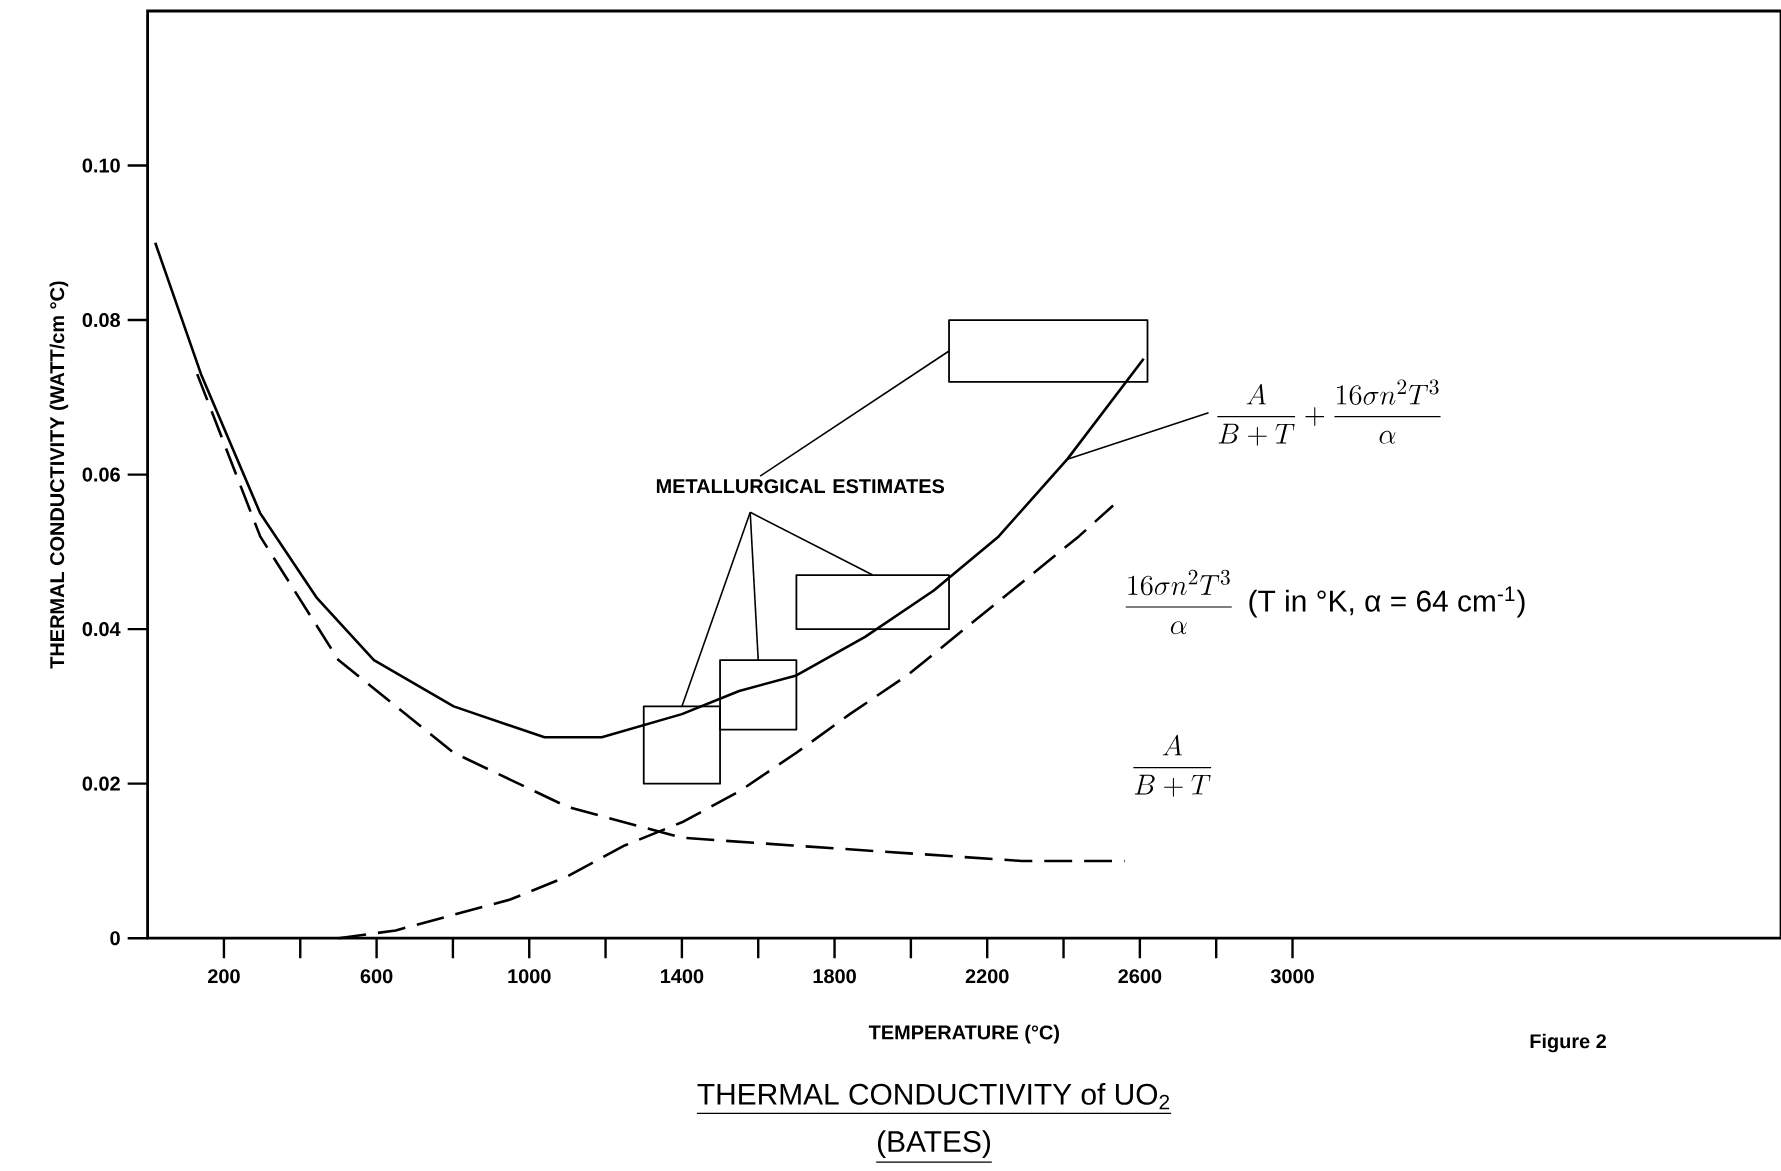  Describe the element at coordinates (1172, 765) in the screenshot. I see `text: $\frac{A}{B+T}$` at that location.